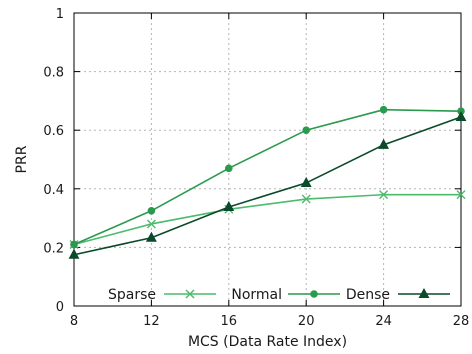 The image size is (472, 354). I want to click on legend-label-normal: Normal, so click(256, 295).